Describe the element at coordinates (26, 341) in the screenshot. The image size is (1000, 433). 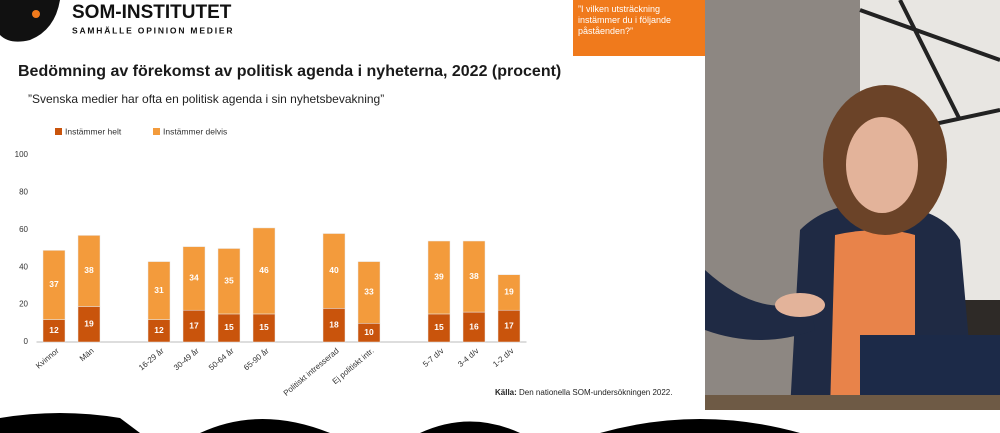
I see `y-tick-label: 0` at that location.